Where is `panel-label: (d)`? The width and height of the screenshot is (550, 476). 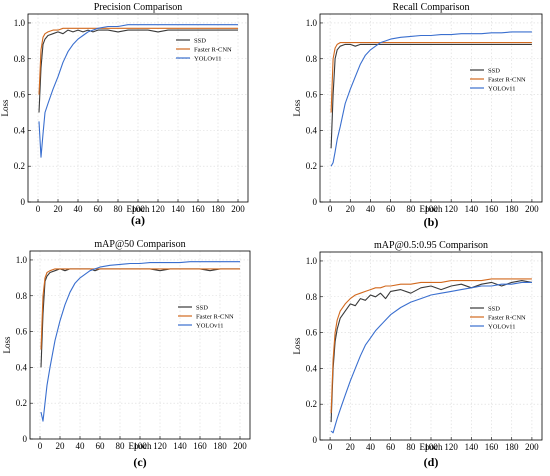 panel-label: (d) is located at coordinates (431, 462).